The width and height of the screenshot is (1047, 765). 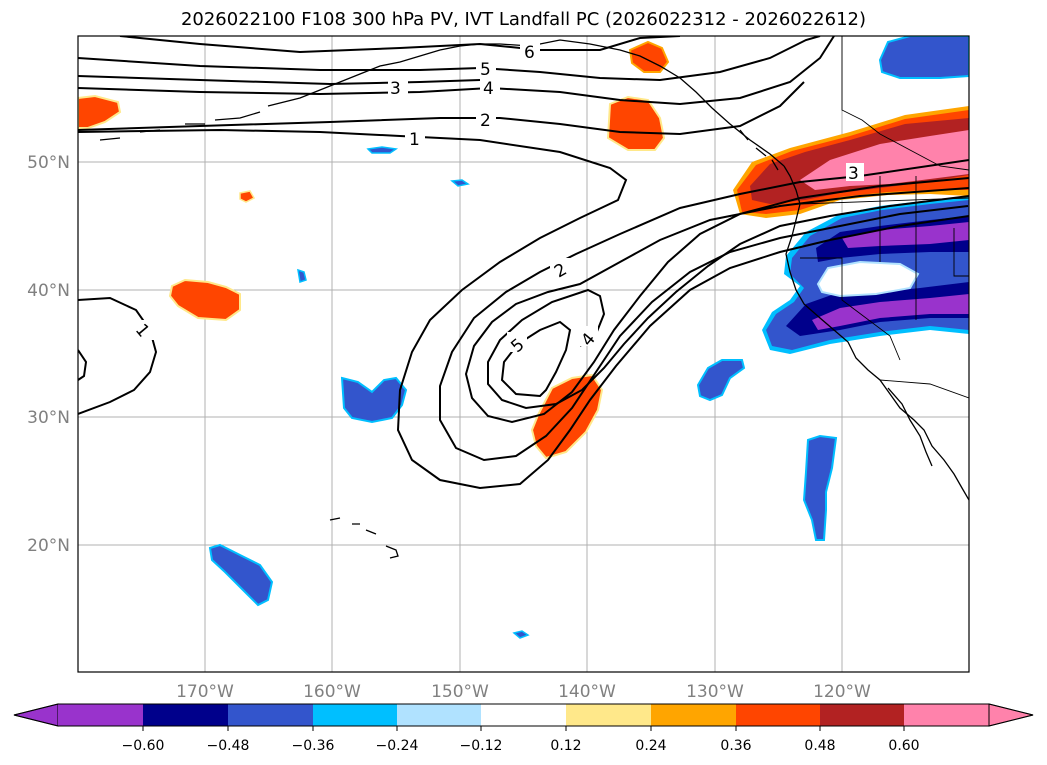 What do you see at coordinates (48, 163) in the screenshot?
I see `lat-label-50n: 50°N` at bounding box center [48, 163].